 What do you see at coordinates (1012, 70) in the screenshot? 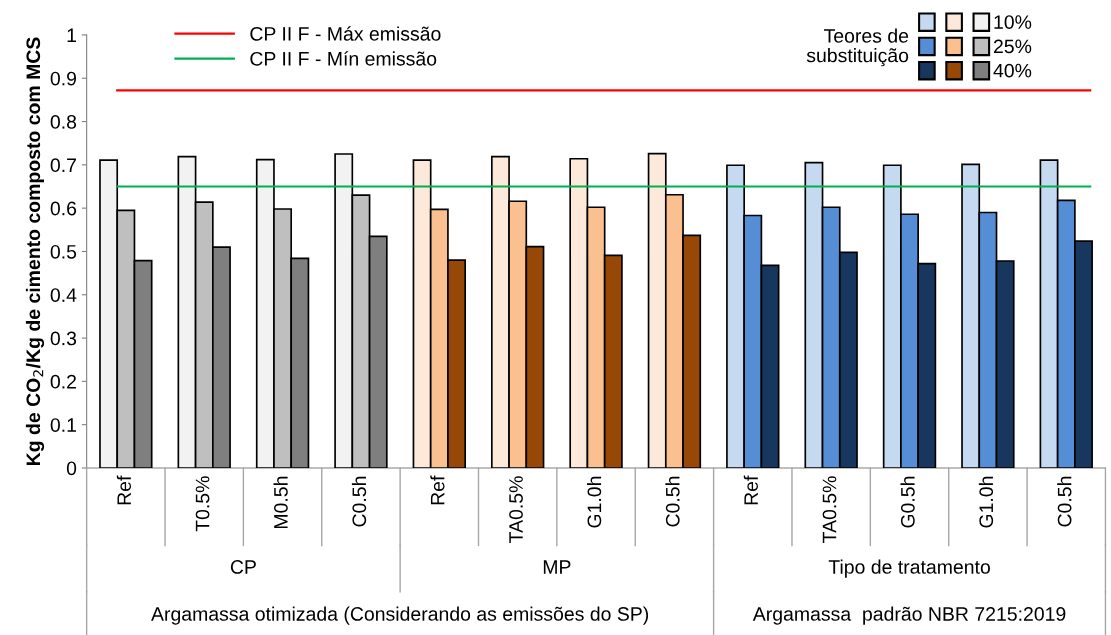
I see `legend-label: 40%` at bounding box center [1012, 70].